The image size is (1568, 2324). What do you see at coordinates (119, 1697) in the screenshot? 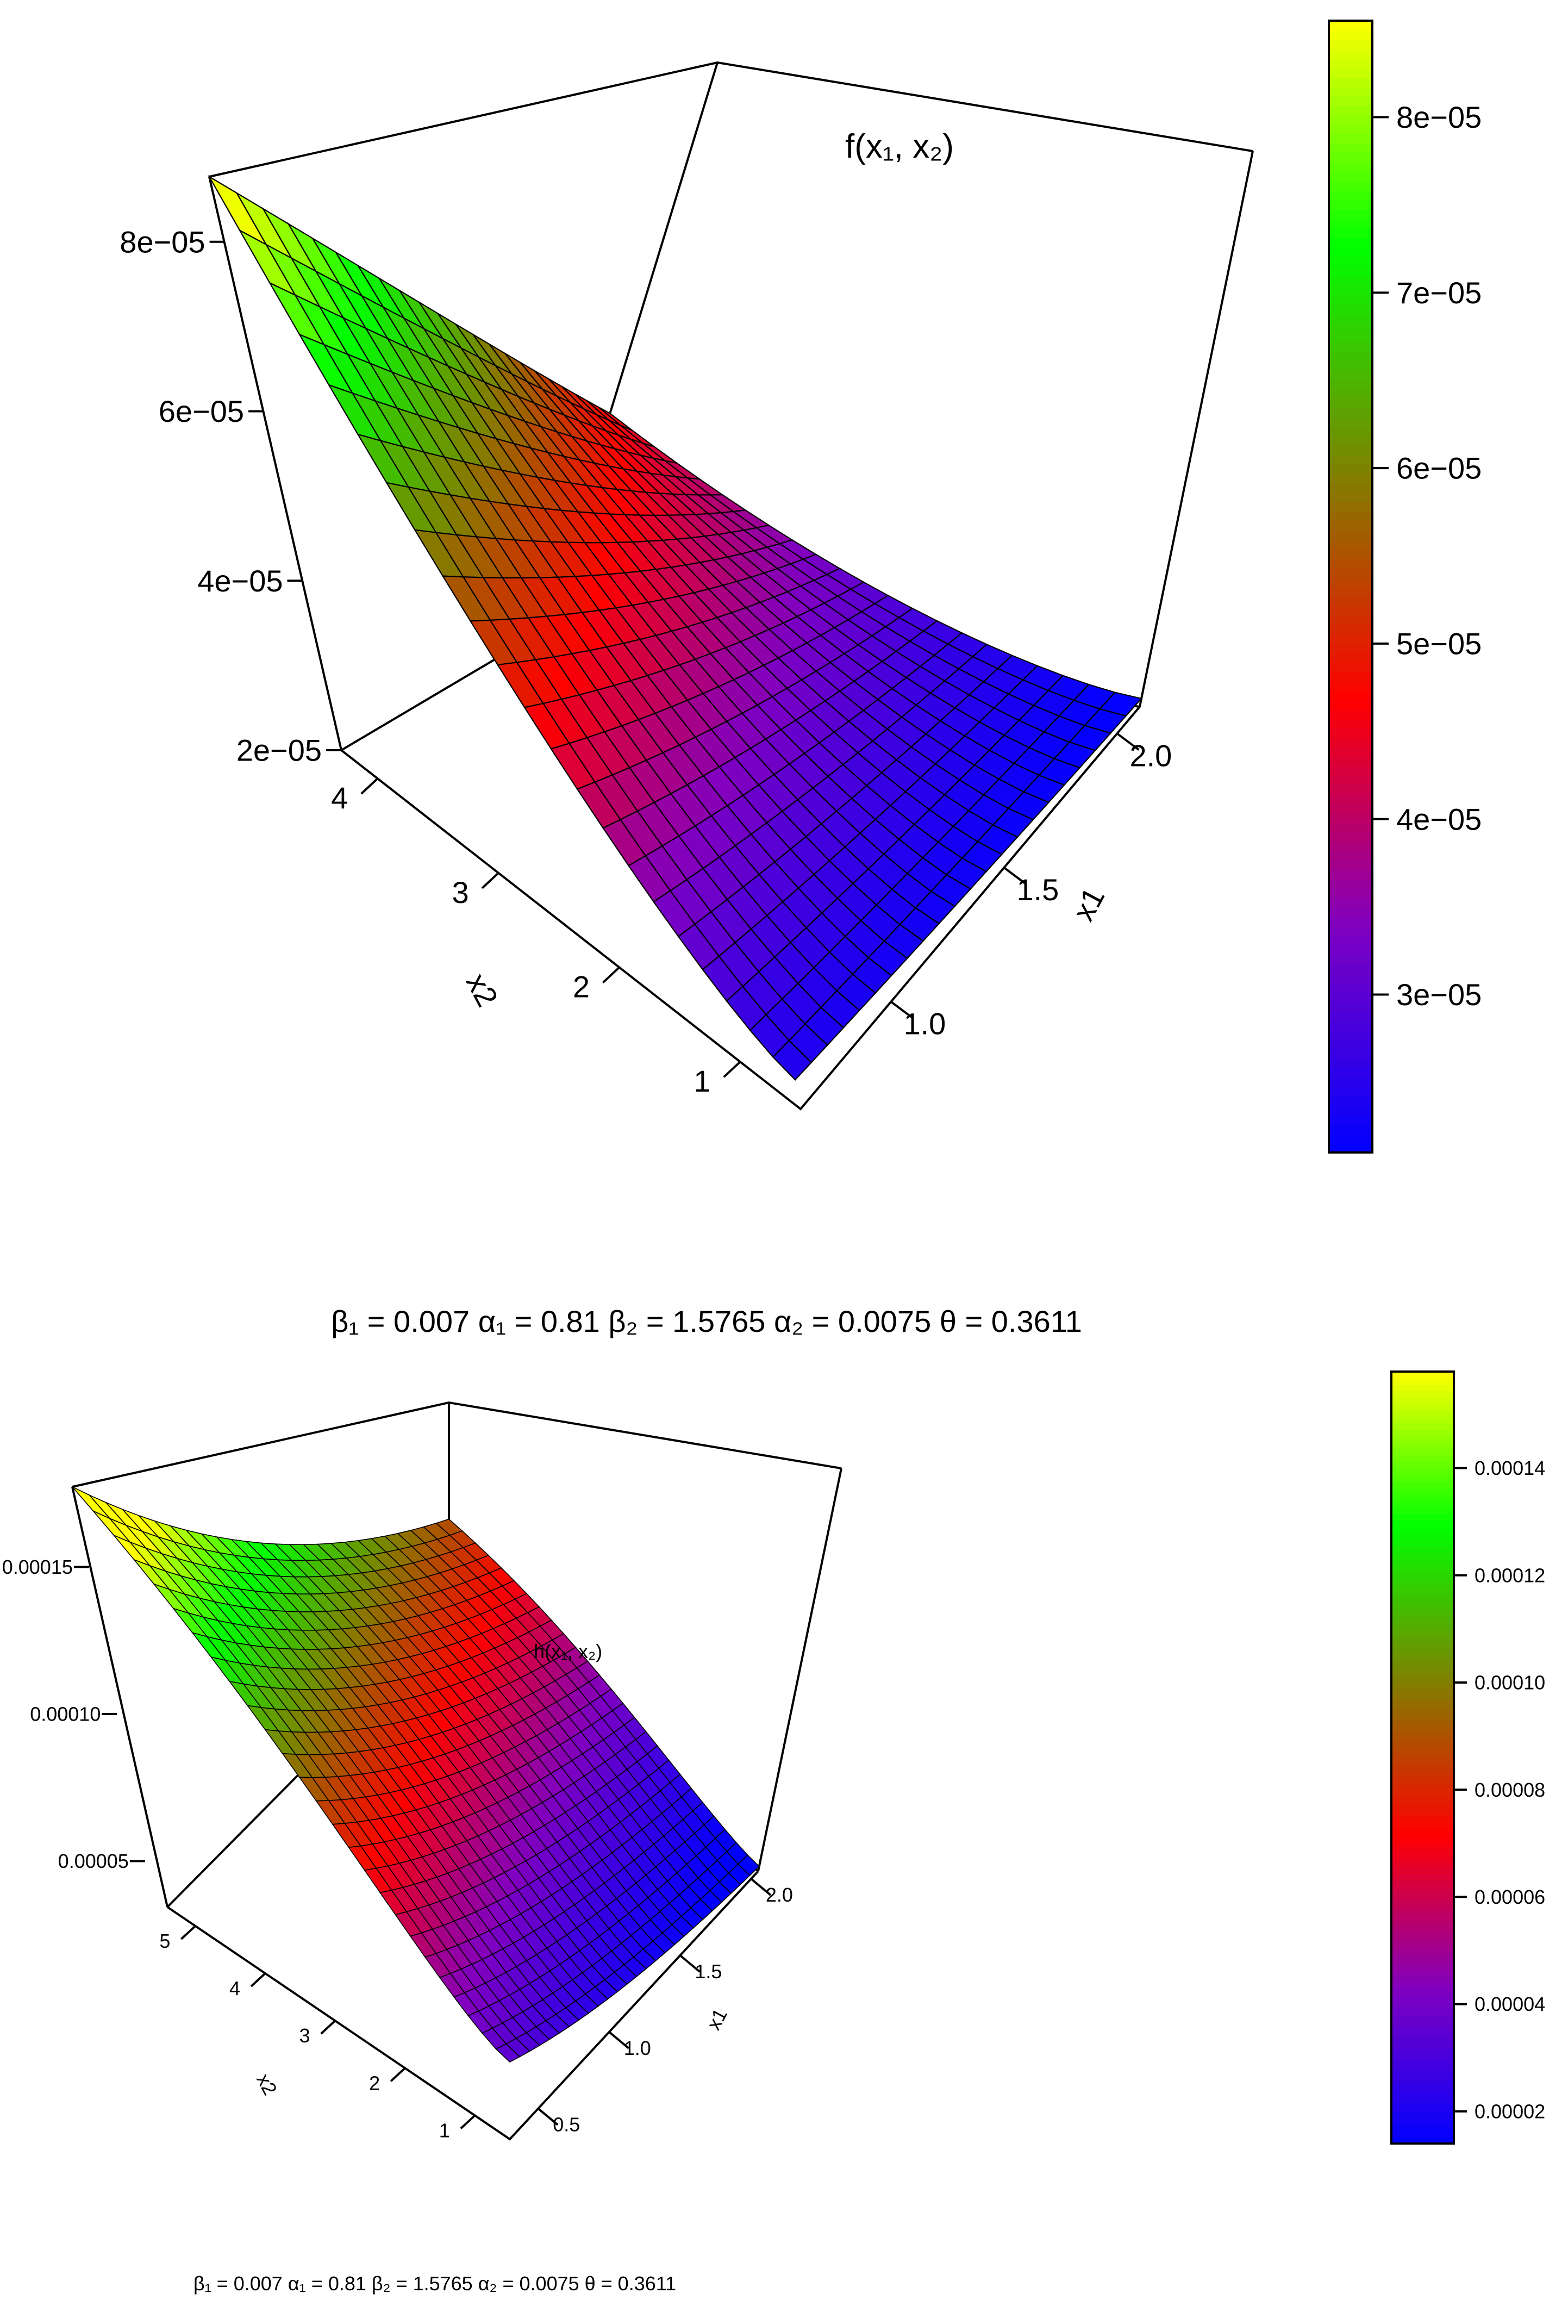
I see `box-vertical-left-edge` at bounding box center [119, 1697].